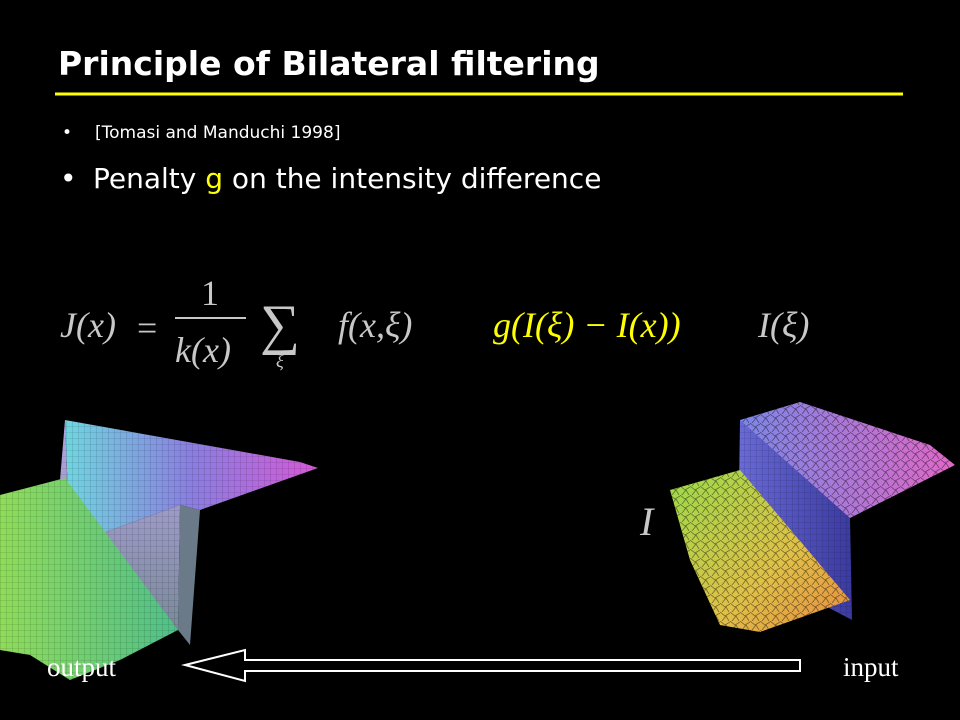 The width and height of the screenshot is (960, 720). What do you see at coordinates (214, 178) in the screenshot?
I see `bullet-part: g` at bounding box center [214, 178].